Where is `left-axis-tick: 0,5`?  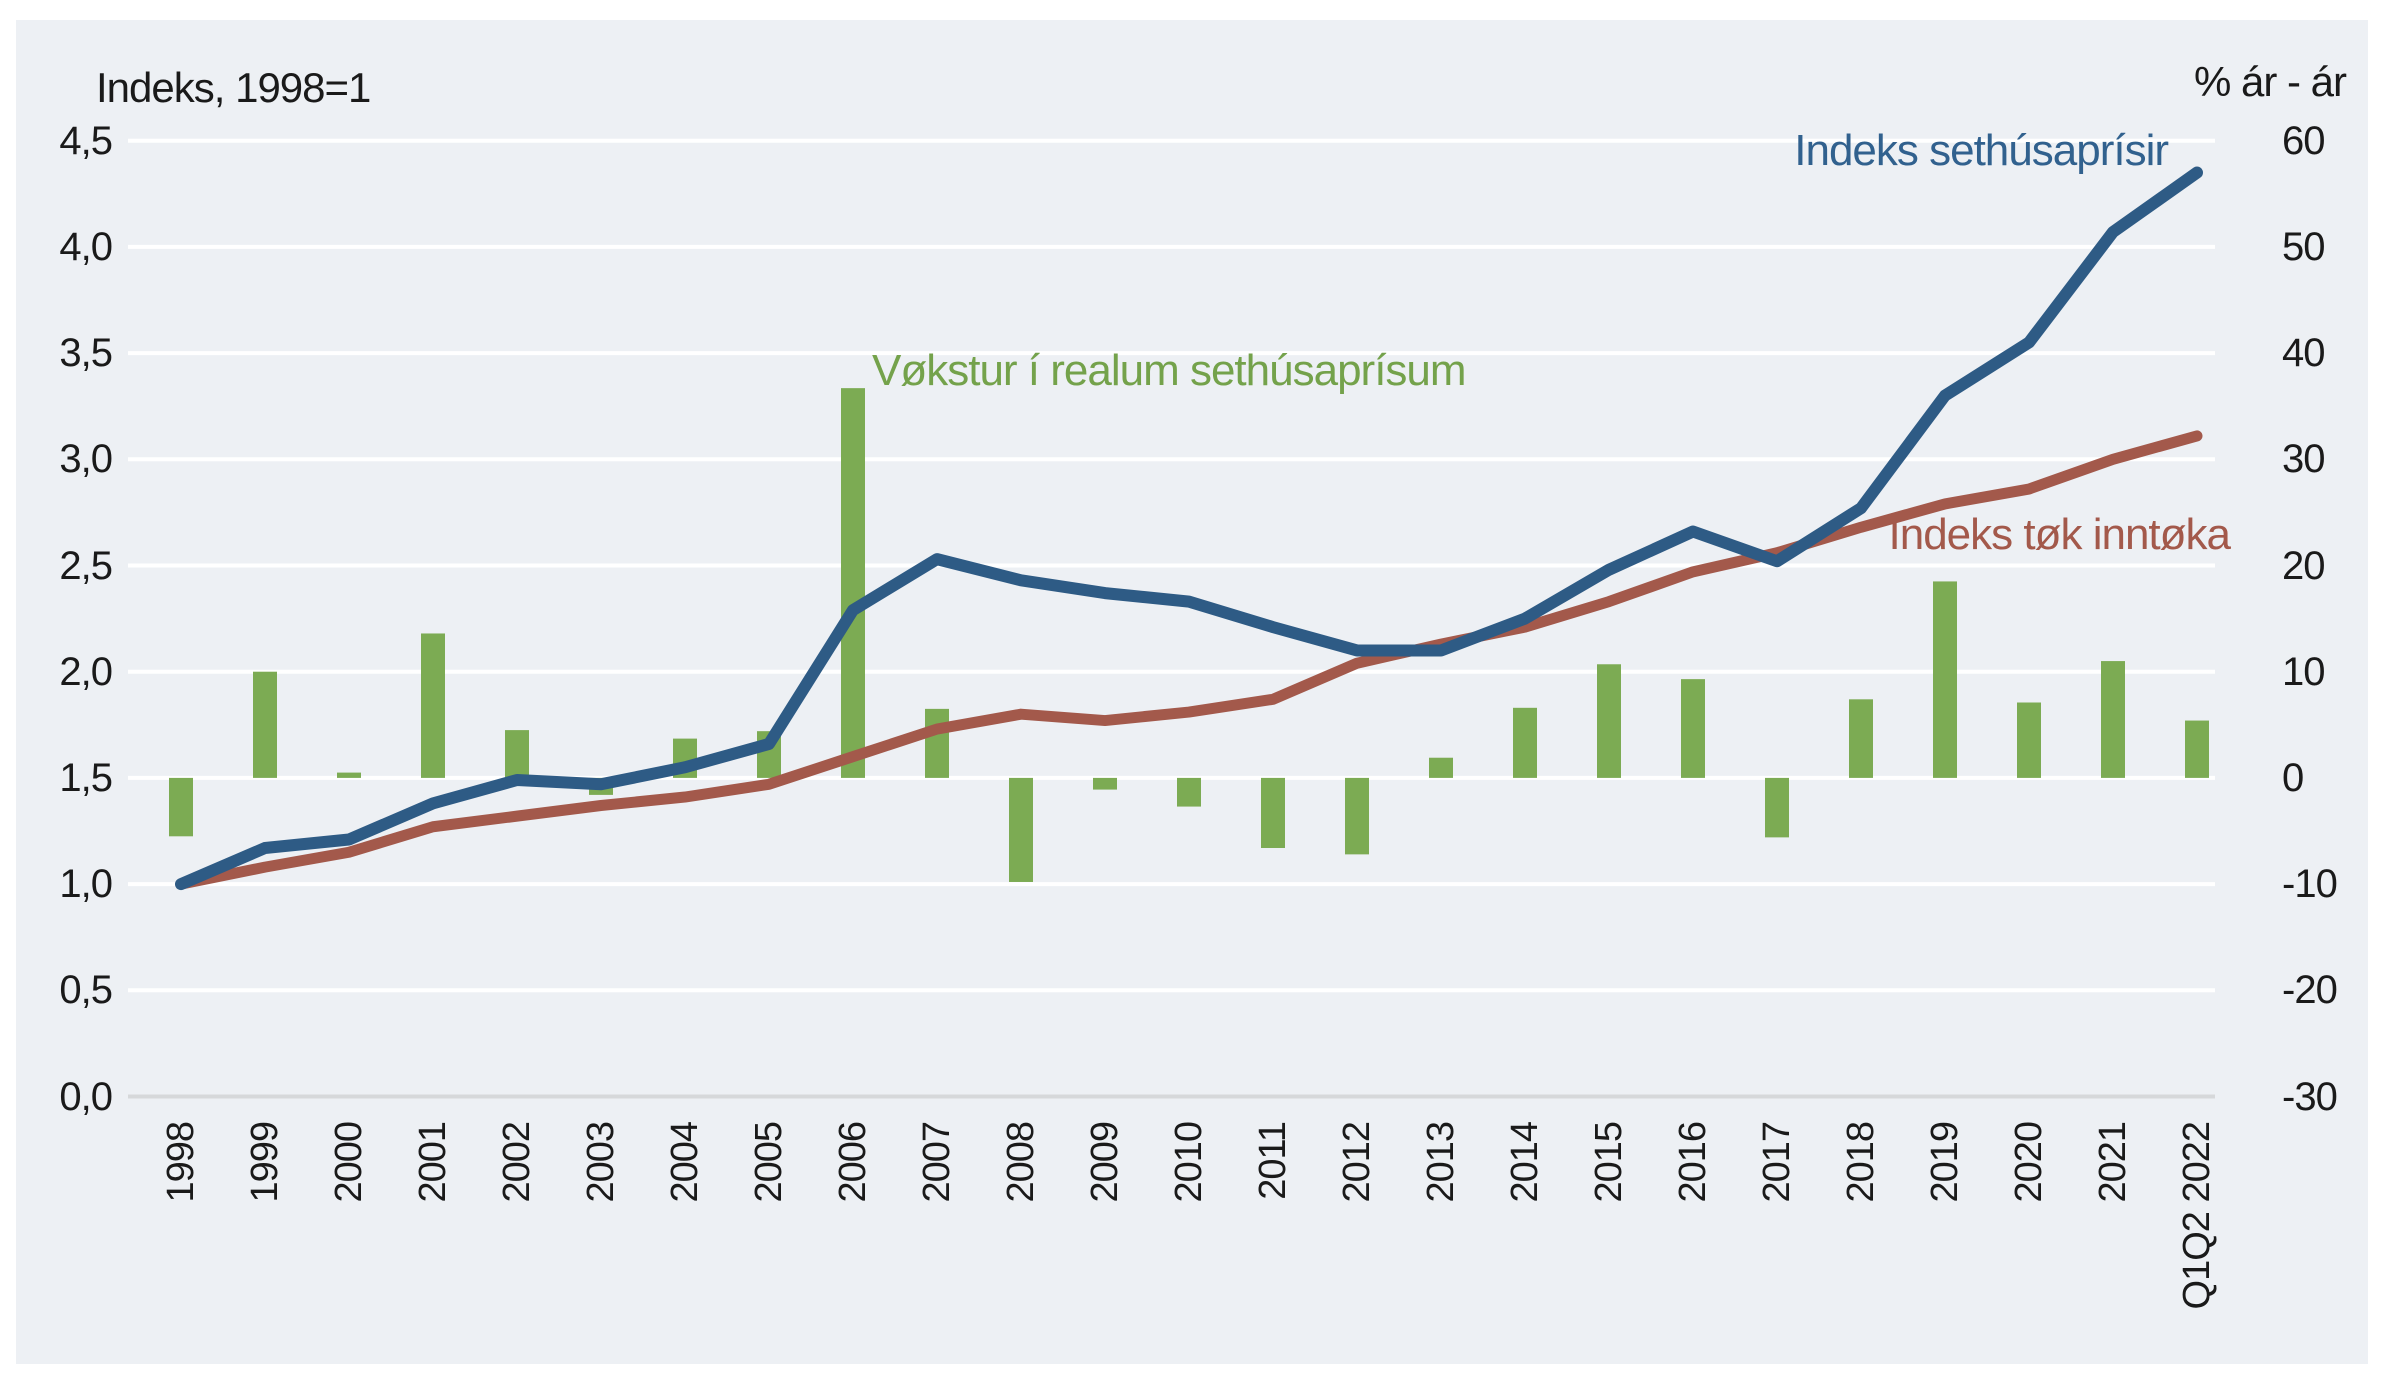 left-axis-tick: 0,5 is located at coordinates (86, 990).